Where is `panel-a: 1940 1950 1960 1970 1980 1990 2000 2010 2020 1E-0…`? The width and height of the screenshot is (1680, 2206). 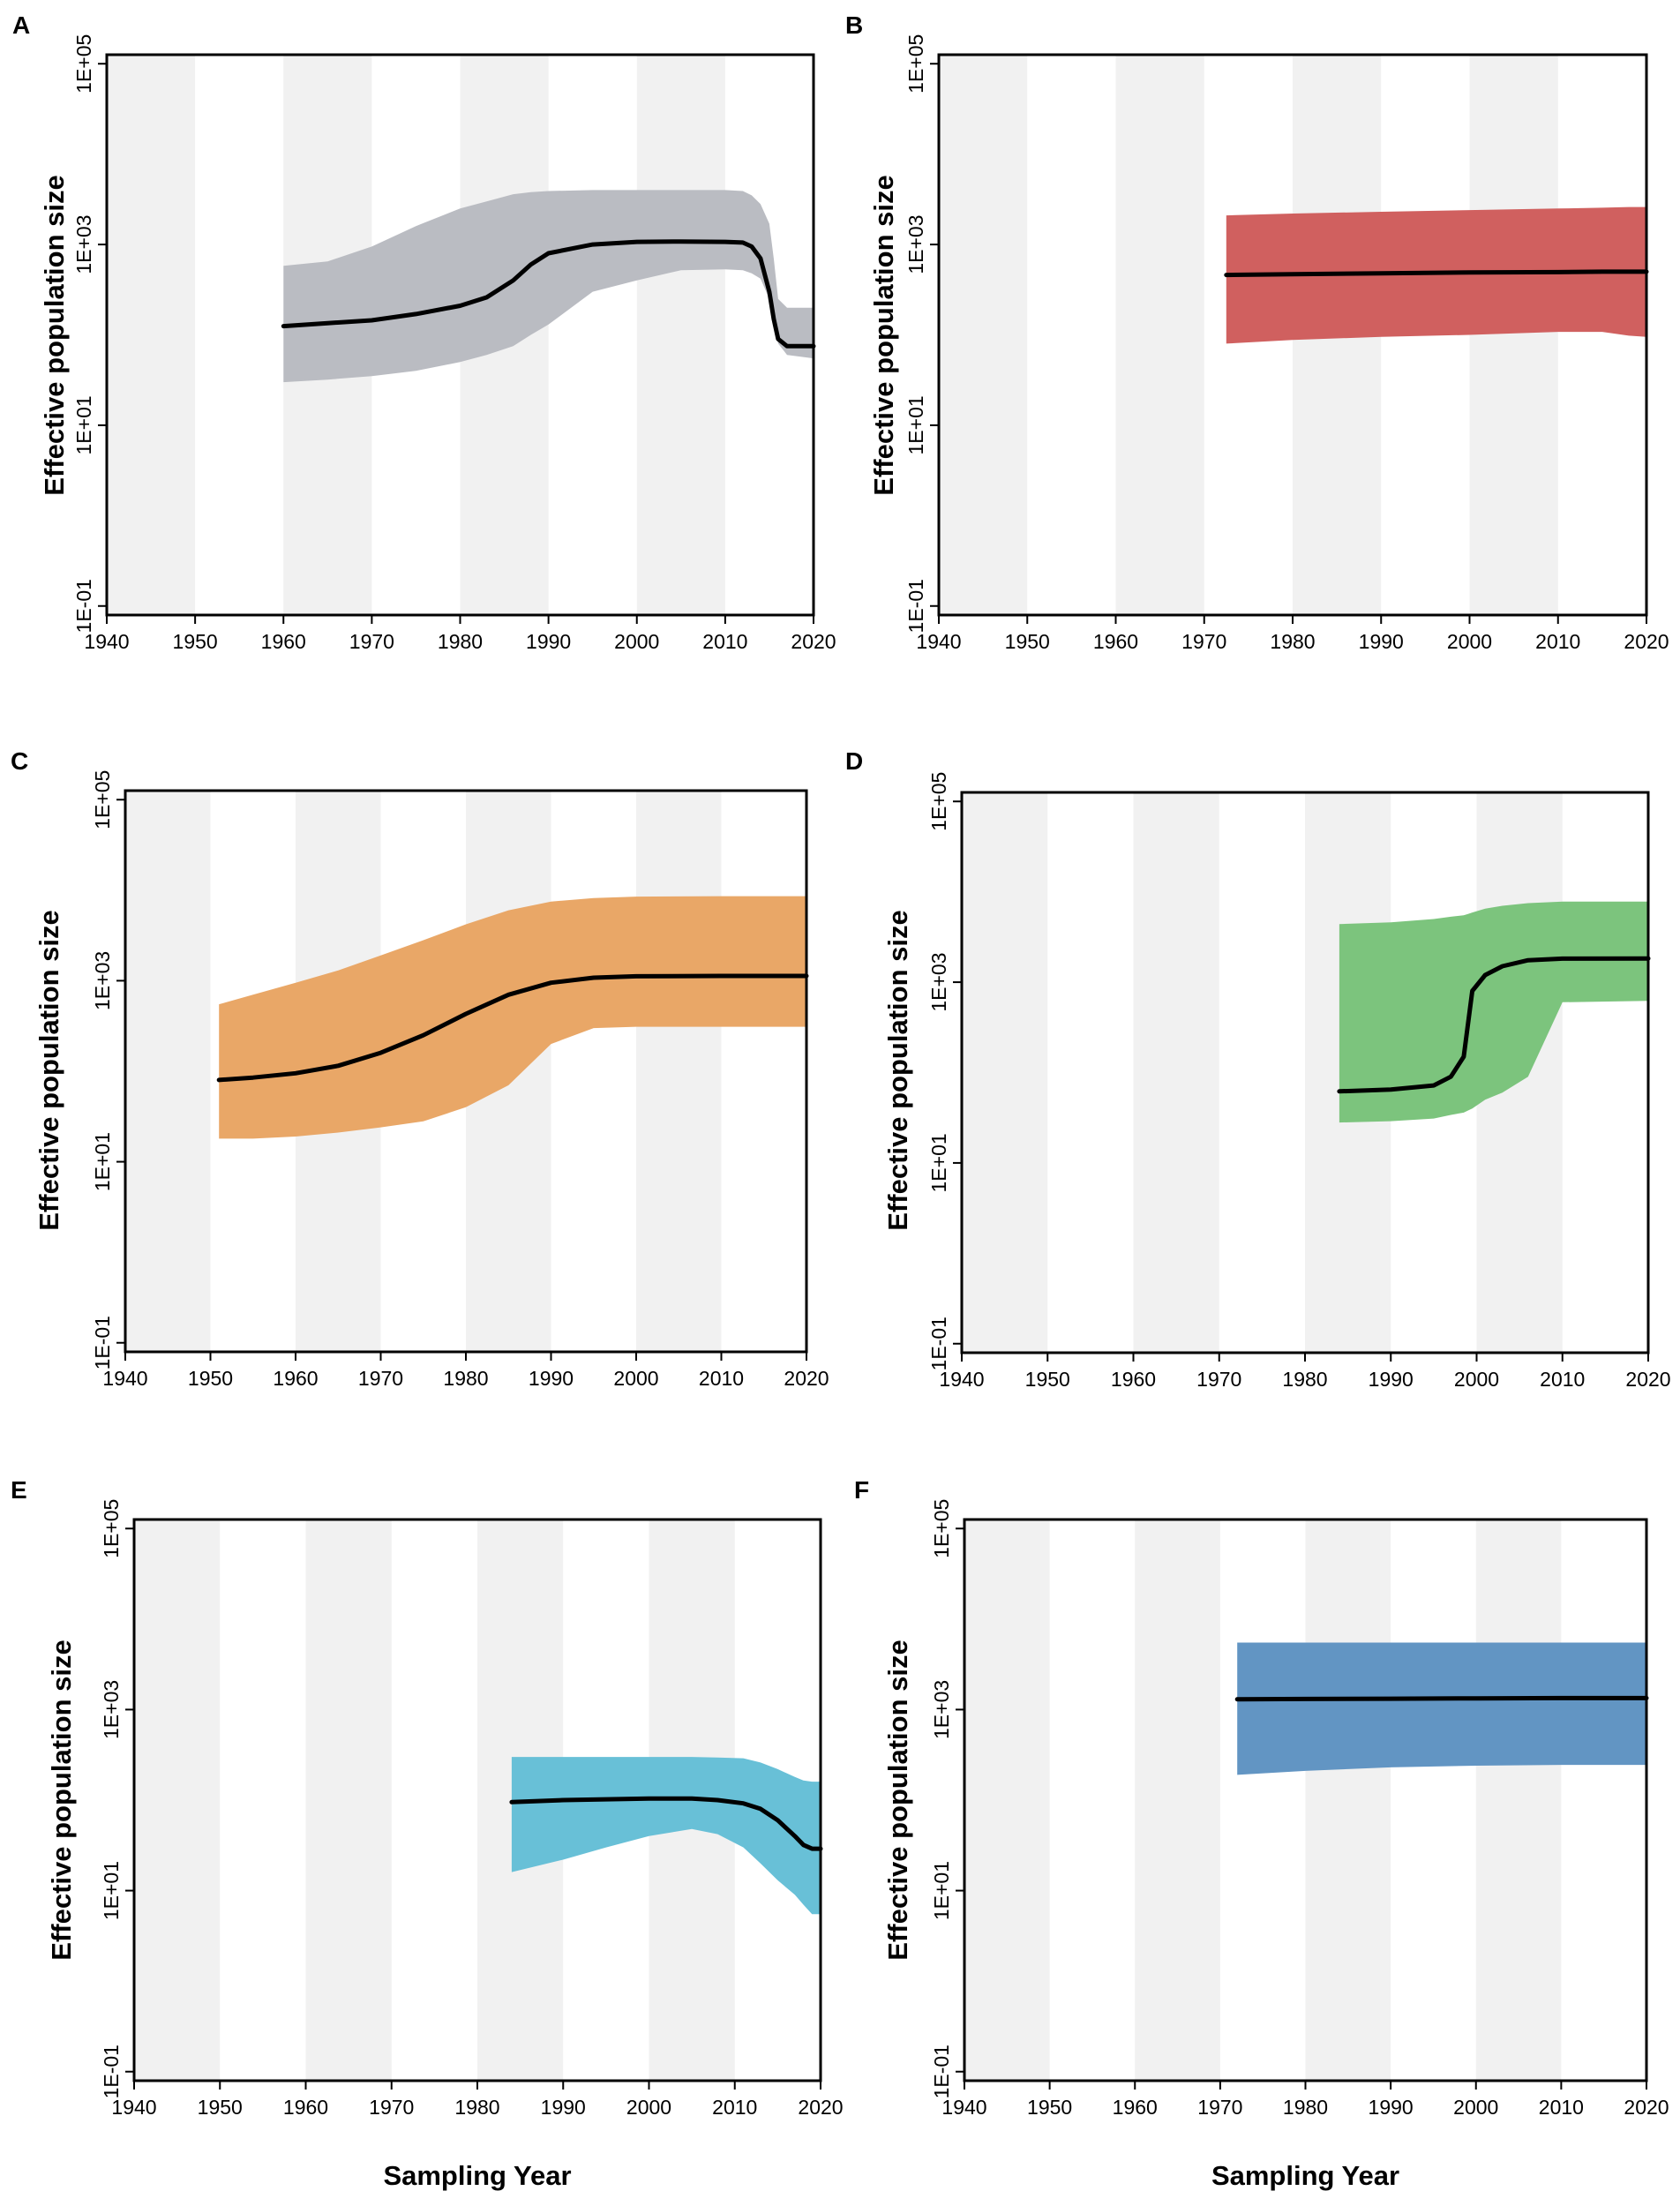
panel-a: 1940 1950 1960 1970 1980 1990 2000 2010 2020 1E-0… is located at coordinates (424, 332).